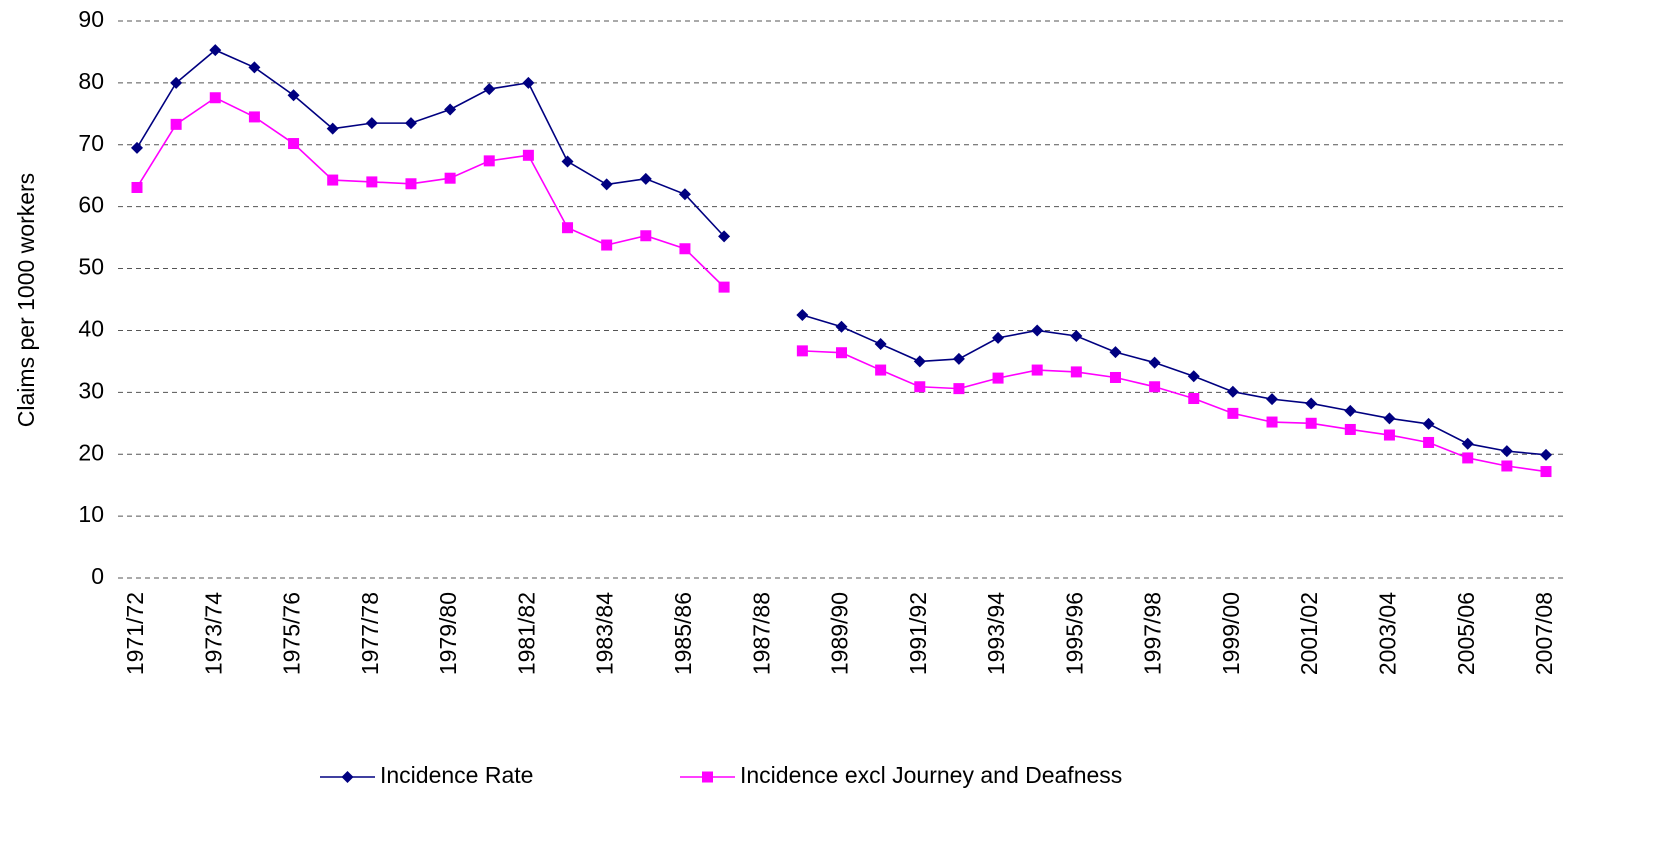 The image size is (1675, 846). Describe the element at coordinates (213, 633) in the screenshot. I see `x-tick-label: 1973/74` at that location.